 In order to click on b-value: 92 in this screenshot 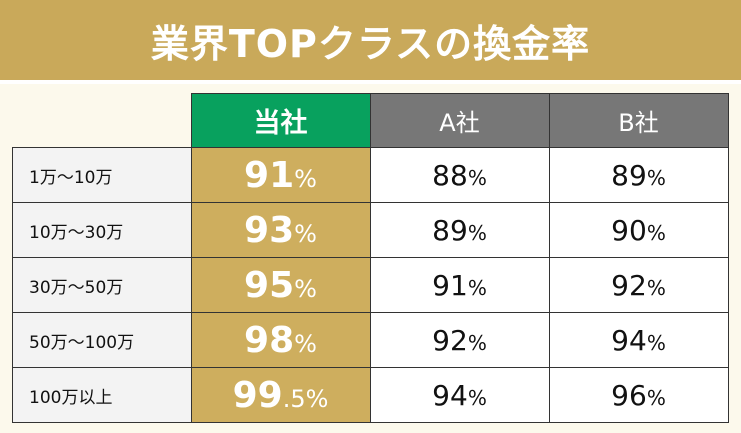, I will do `click(629, 285)`.